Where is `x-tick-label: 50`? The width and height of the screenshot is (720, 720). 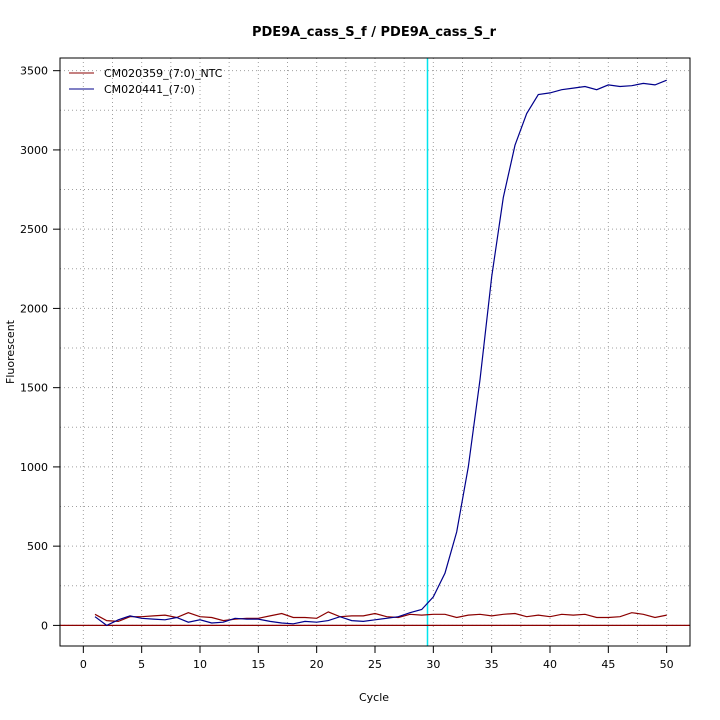 x-tick-label: 50 is located at coordinates (667, 664).